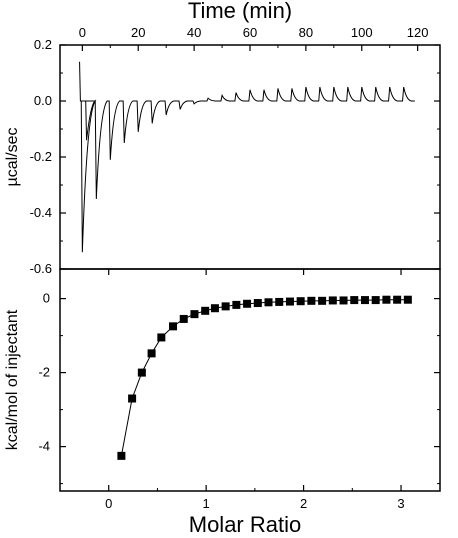  Describe the element at coordinates (44, 446) in the screenshot. I see `bottom-y-tick-label: -4` at that location.